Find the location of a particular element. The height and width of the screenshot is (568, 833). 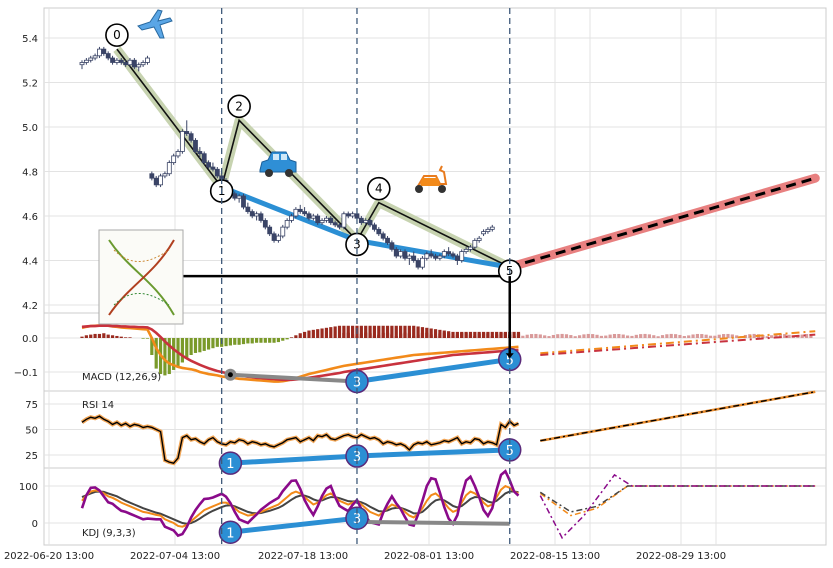

x-tick-label: 2022-07-04 13:00 is located at coordinates (175, 556).